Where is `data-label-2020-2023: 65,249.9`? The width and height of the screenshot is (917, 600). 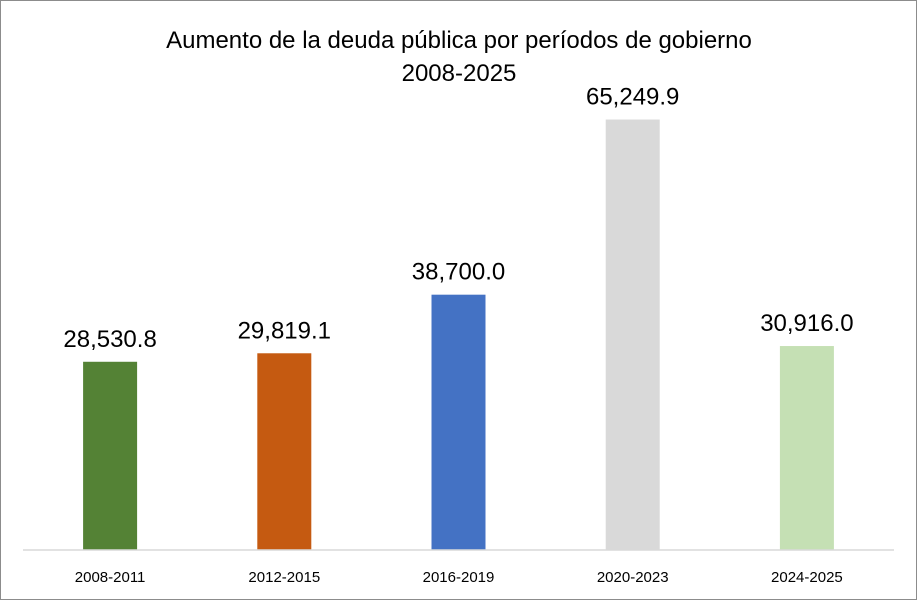
data-label-2020-2023: 65,249.9 is located at coordinates (632, 97).